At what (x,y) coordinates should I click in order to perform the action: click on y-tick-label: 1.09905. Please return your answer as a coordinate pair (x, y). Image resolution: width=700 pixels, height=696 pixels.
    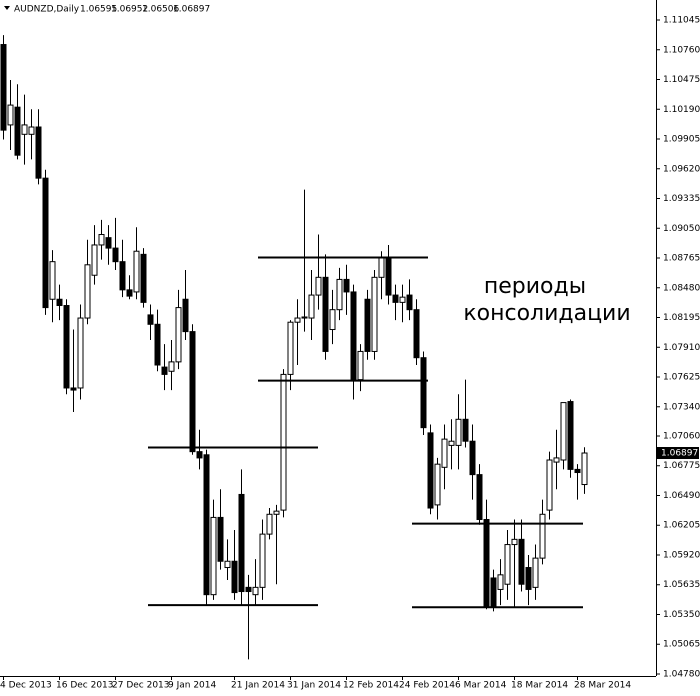
    Looking at the image, I should click on (681, 140).